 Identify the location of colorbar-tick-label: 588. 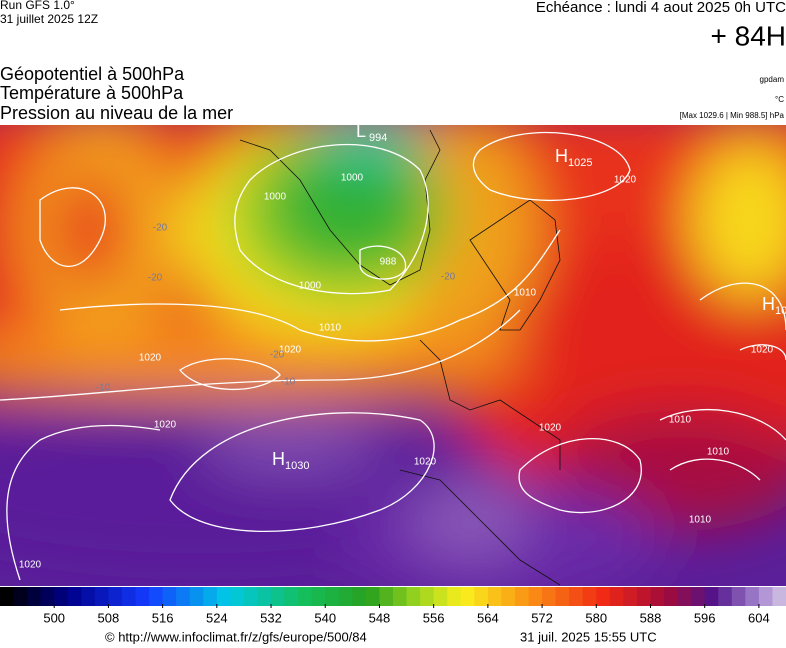
(651, 617).